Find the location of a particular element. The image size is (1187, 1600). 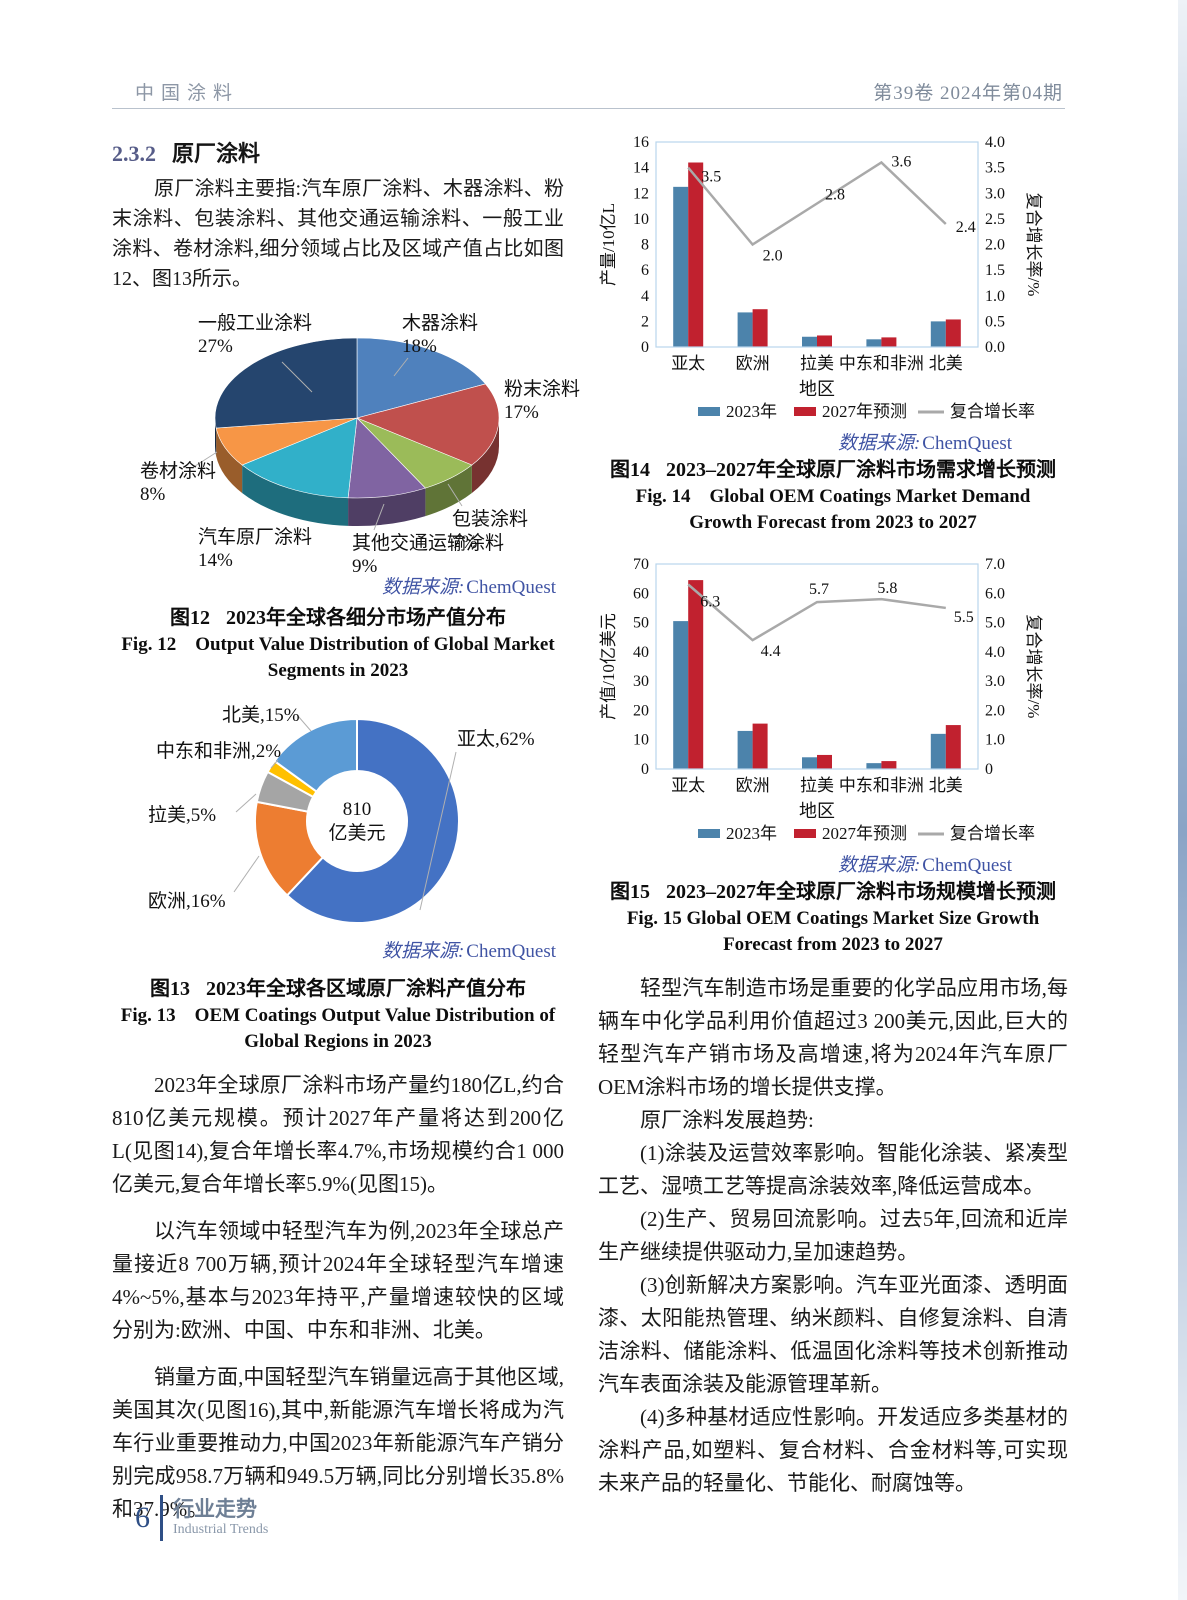

section-title: 原厂涂料 is located at coordinates (216, 153).